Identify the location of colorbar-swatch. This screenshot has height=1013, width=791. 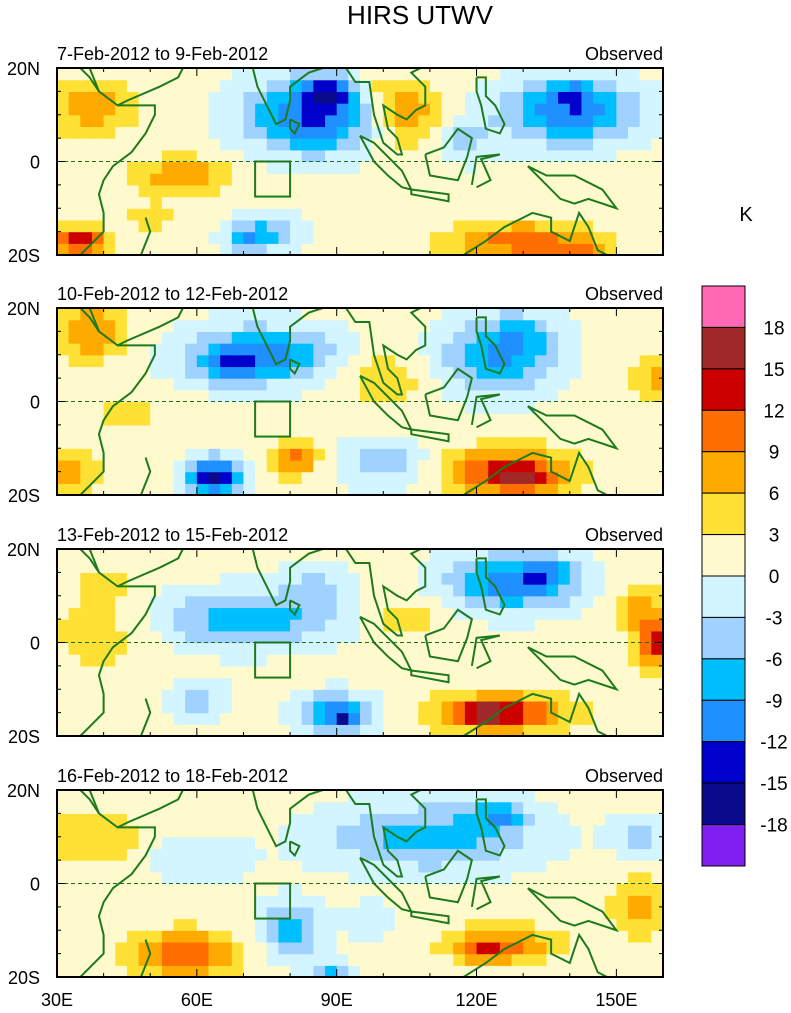
(723, 348).